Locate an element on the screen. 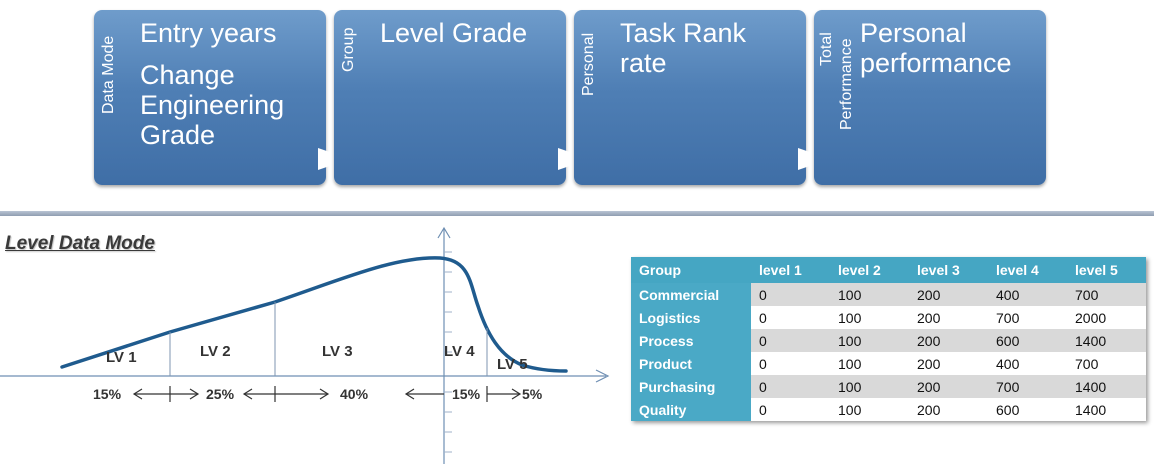 This screenshot has height=466, width=1154. table-header-cell: level 1 is located at coordinates (790, 270).